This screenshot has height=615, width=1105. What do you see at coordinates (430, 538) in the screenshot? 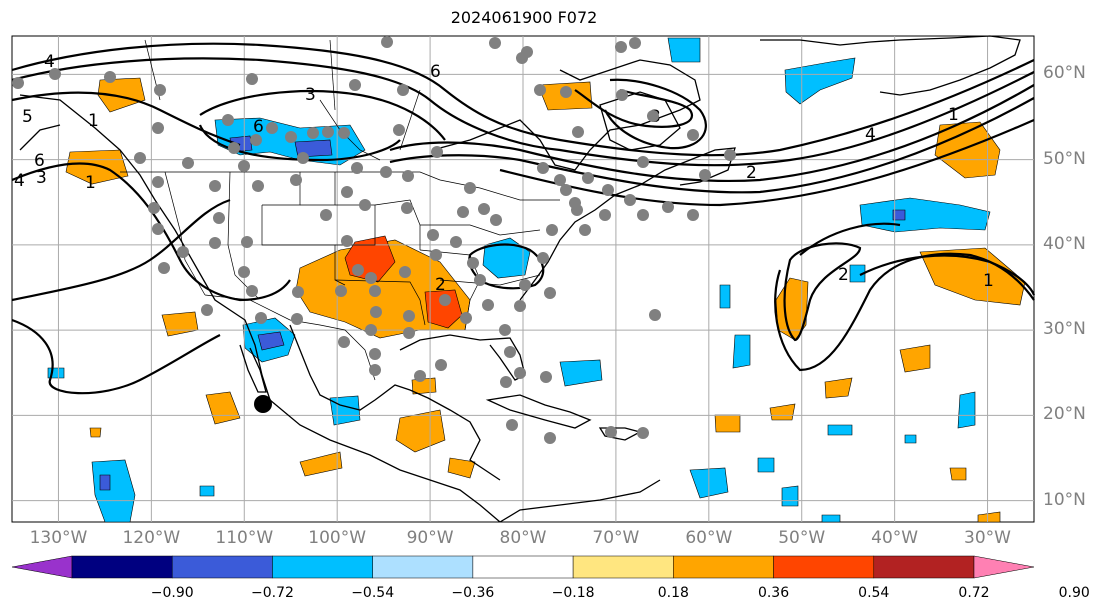
I see `longitude-label: 90°W` at bounding box center [430, 538].